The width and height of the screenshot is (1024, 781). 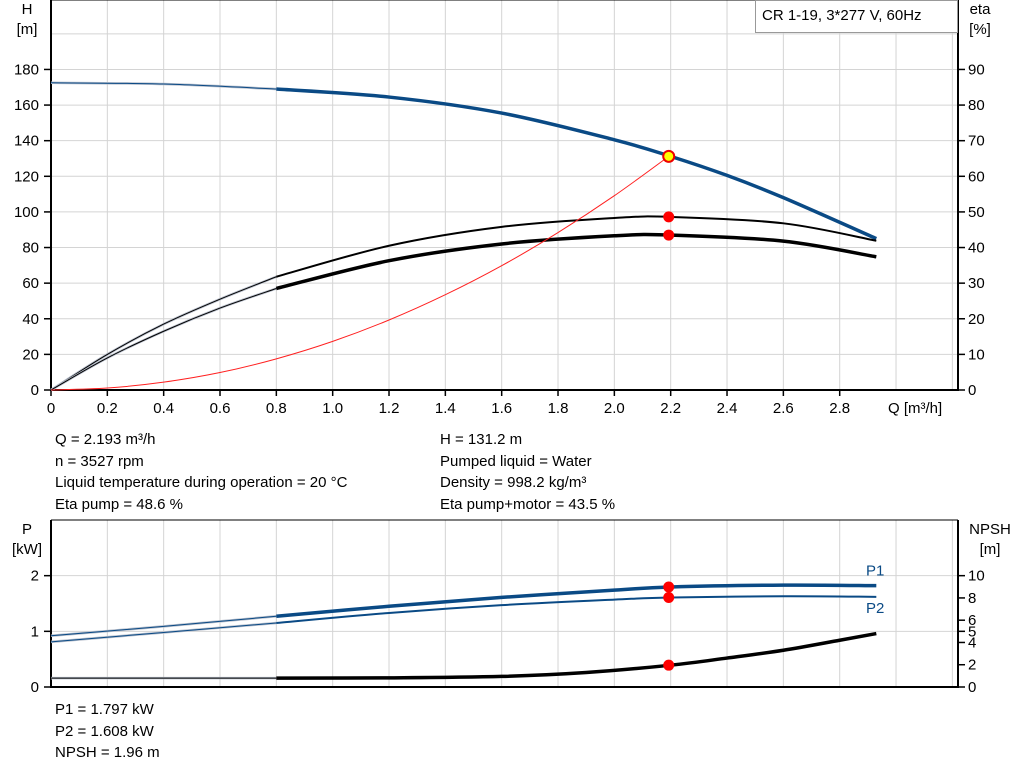 I want to click on duty-point-eta_pump_motor, so click(x=669, y=235).